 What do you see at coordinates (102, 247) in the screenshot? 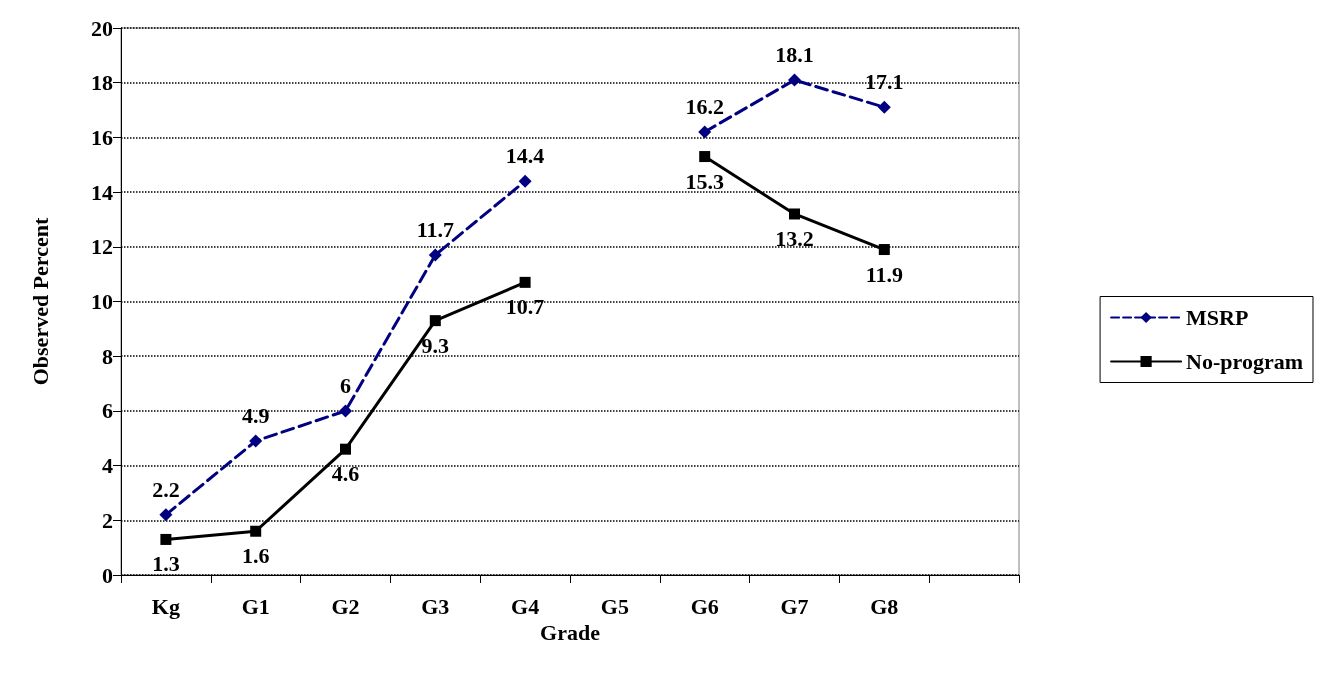
I see `y-tick-label: 12` at bounding box center [102, 247].